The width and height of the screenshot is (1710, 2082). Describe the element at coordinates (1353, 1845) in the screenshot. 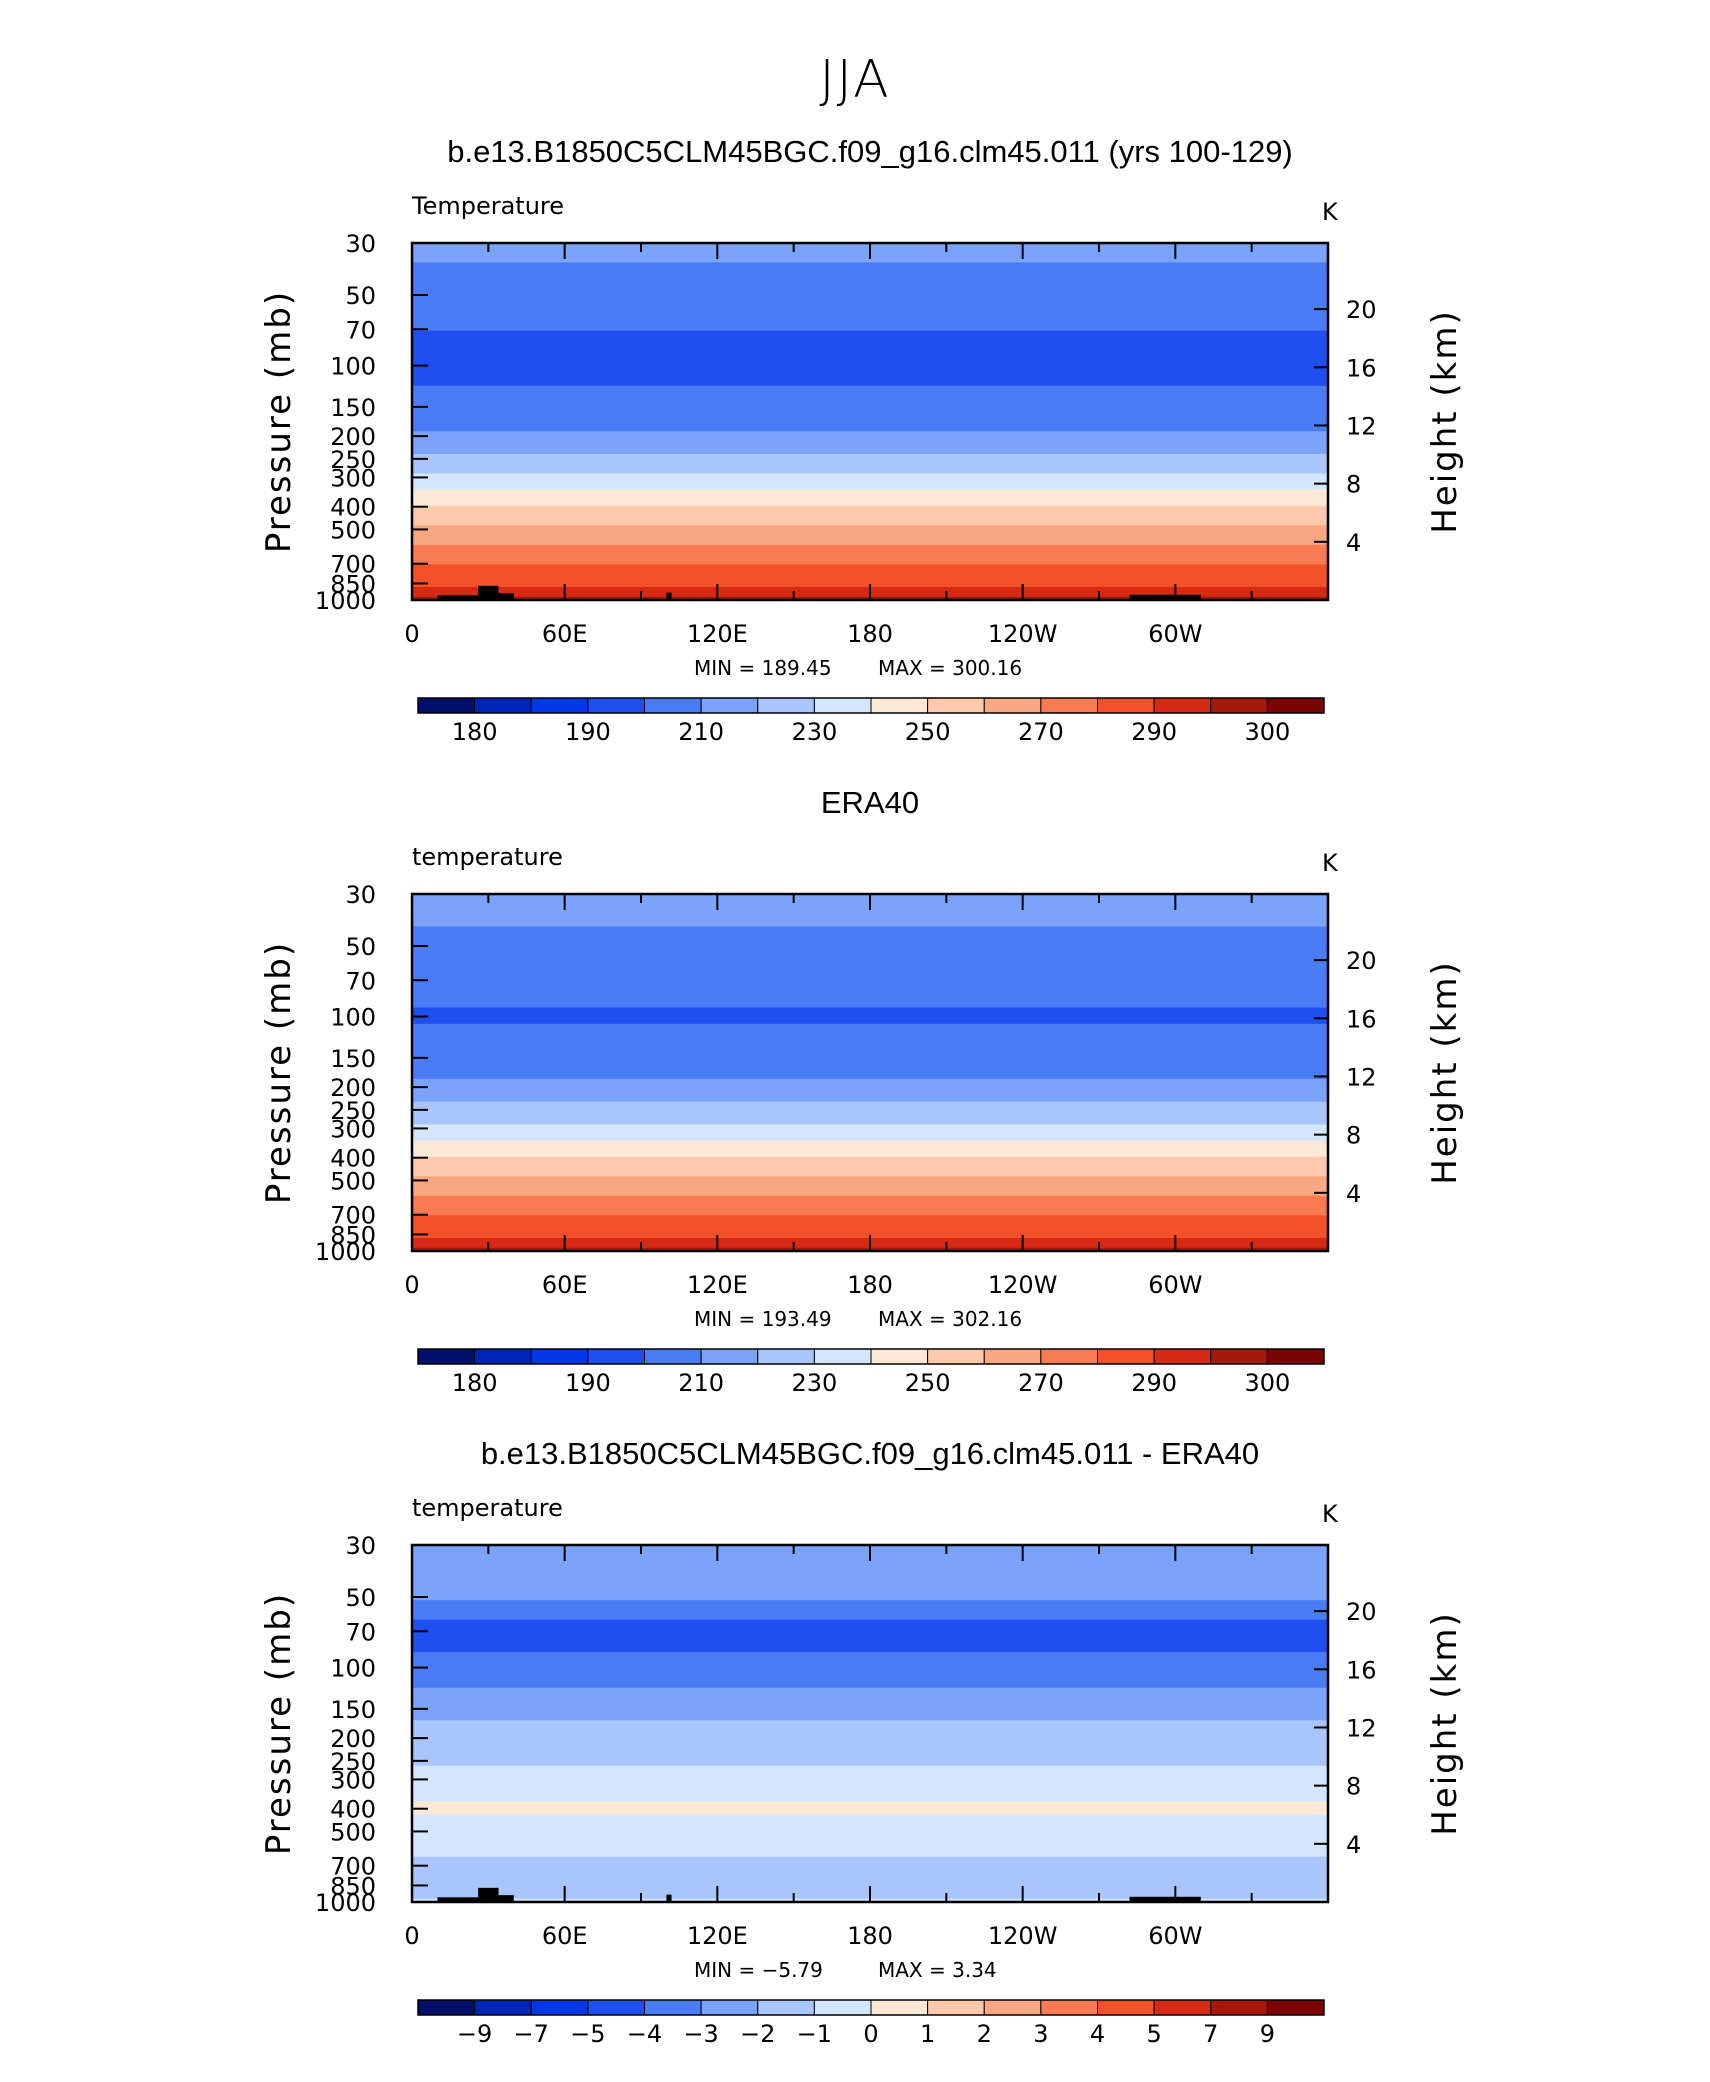

I see `y-right-tick-label: 4` at that location.